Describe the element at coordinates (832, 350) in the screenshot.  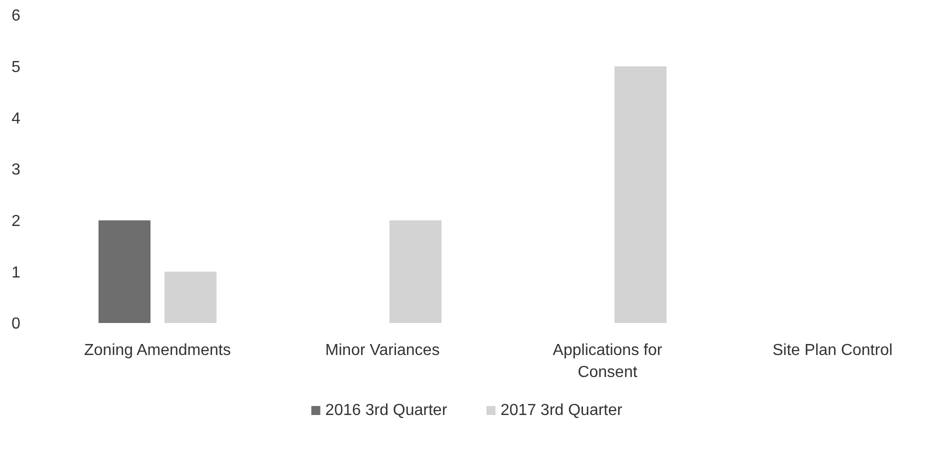
I see `x-tick-label: Site Plan Control` at that location.